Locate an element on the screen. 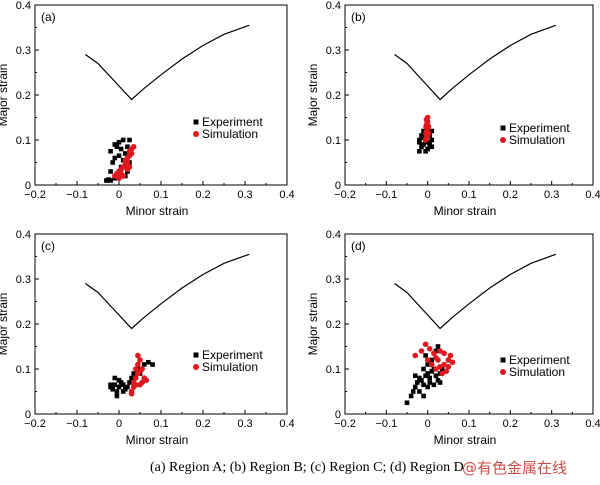  panel-label: (c) is located at coordinates (48, 246).